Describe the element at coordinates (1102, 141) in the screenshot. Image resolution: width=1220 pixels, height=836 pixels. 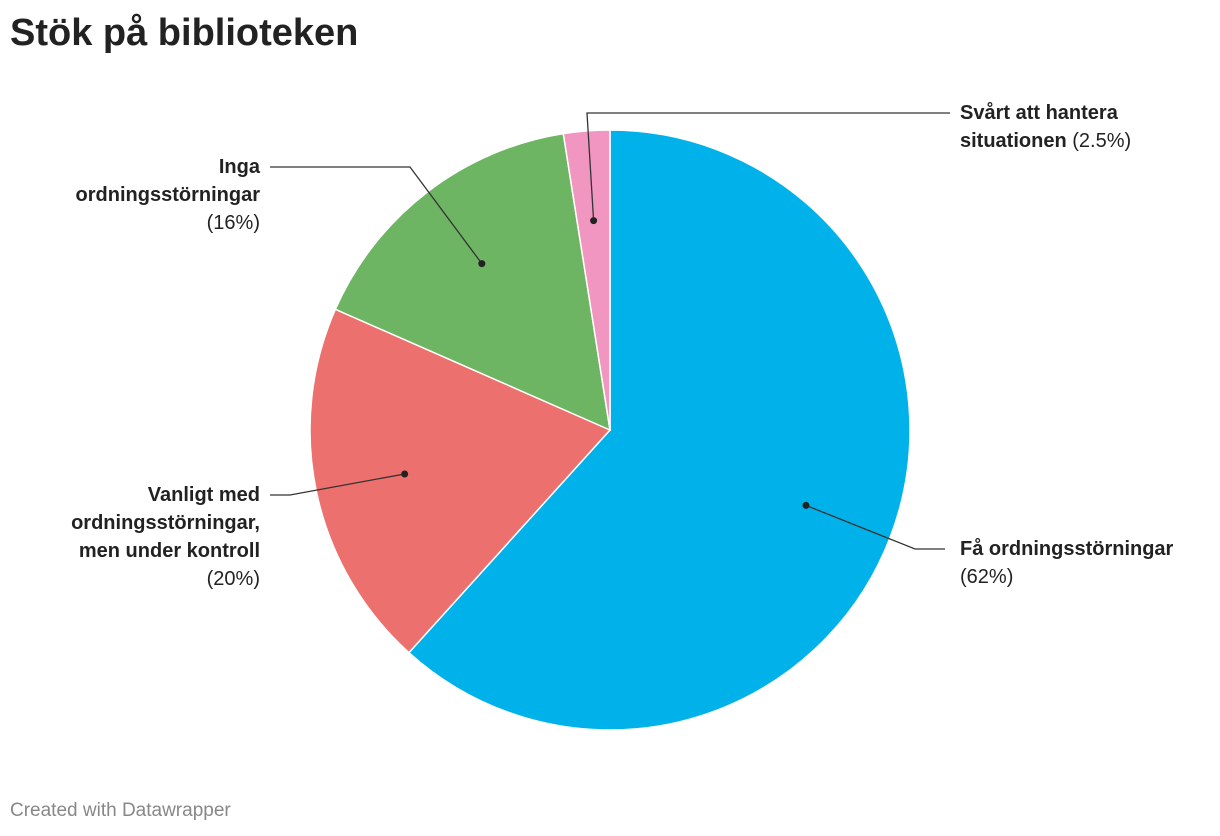
I see `value-label: (2.5%)` at that location.